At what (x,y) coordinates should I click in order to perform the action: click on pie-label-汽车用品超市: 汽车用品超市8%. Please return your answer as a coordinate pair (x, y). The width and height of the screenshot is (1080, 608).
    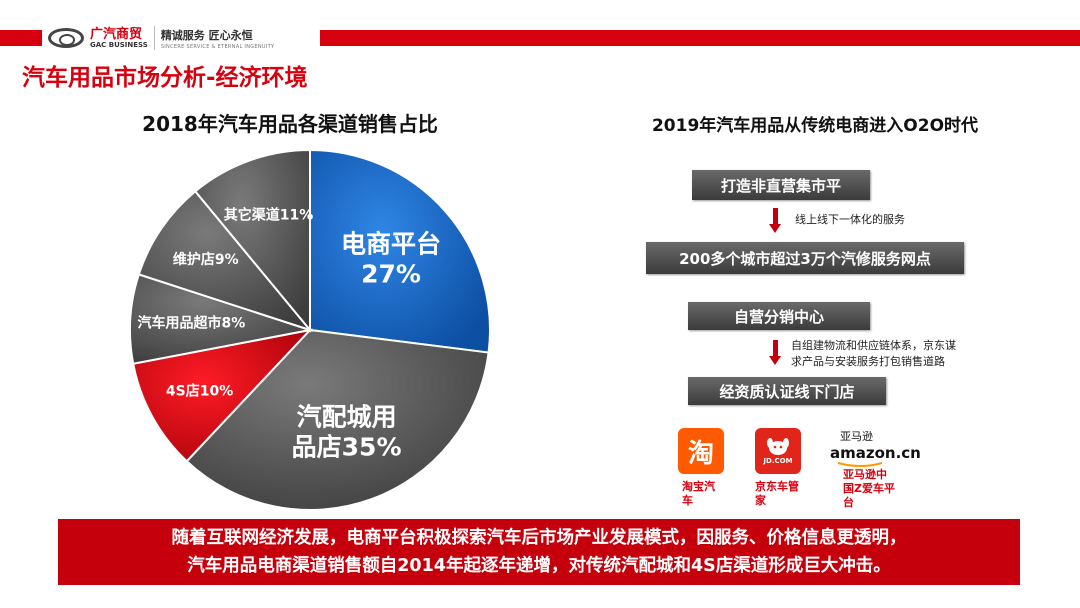
    Looking at the image, I should click on (192, 322).